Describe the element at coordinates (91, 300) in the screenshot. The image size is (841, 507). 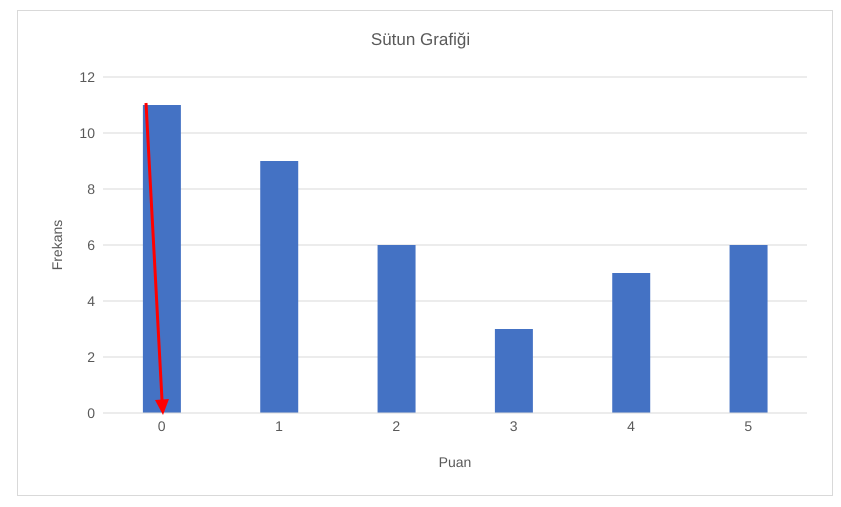
I see `y-tick-label: 4` at that location.